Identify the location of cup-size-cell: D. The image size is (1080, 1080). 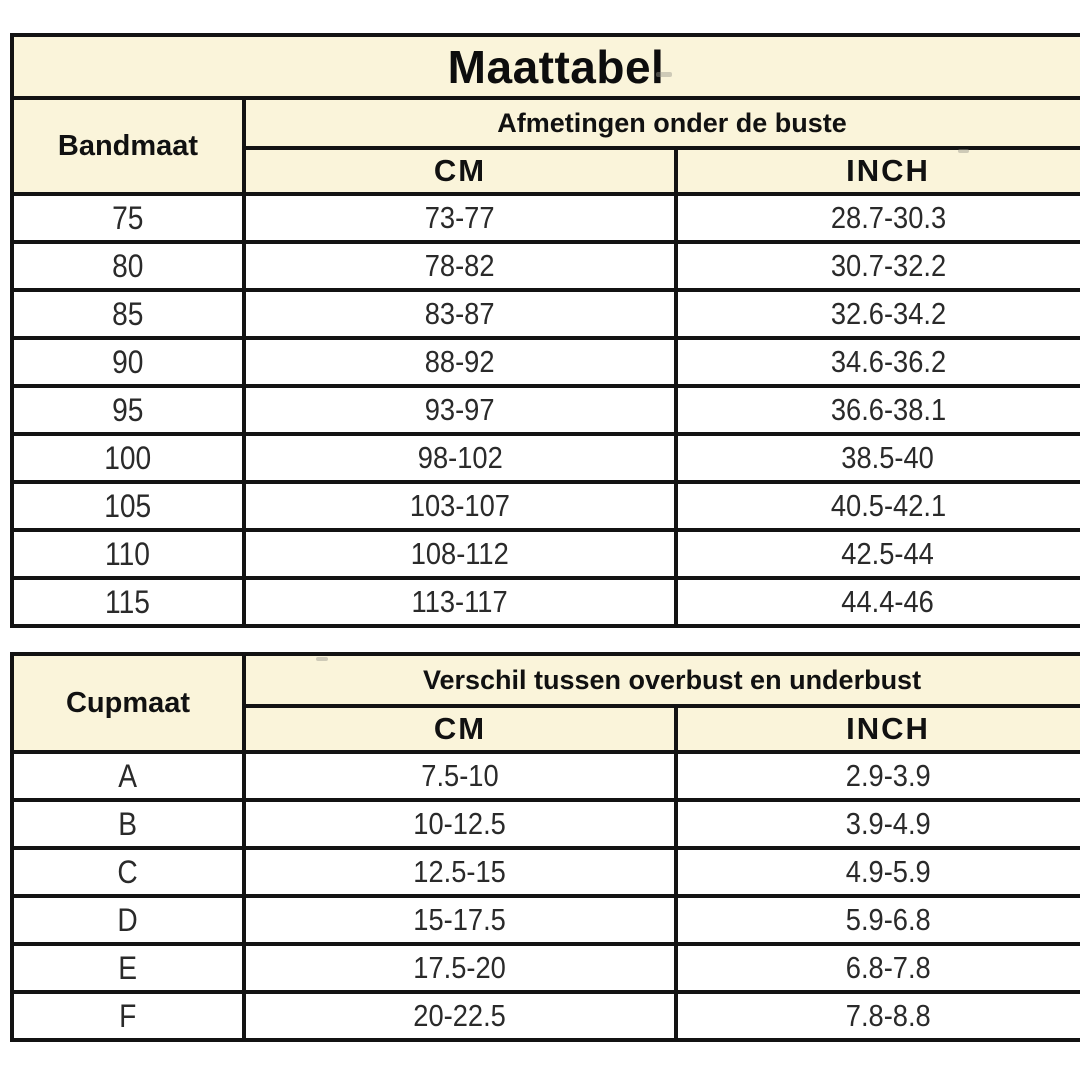
(128, 920).